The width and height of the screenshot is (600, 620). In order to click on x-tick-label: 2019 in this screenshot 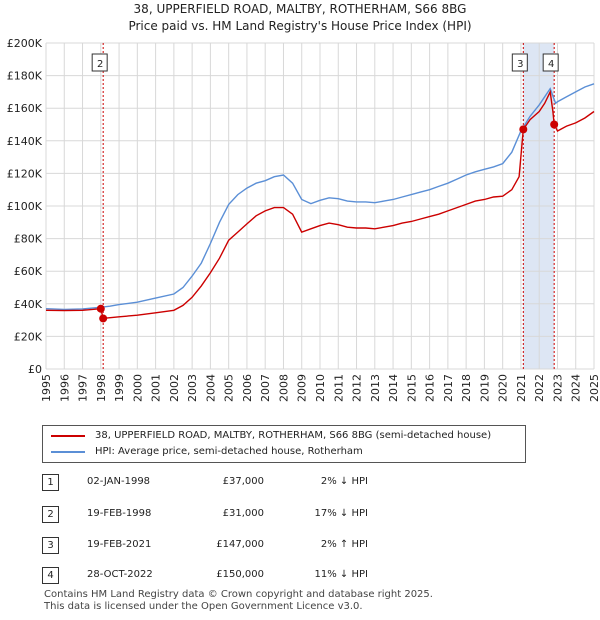, I will do `click(484, 388)`.